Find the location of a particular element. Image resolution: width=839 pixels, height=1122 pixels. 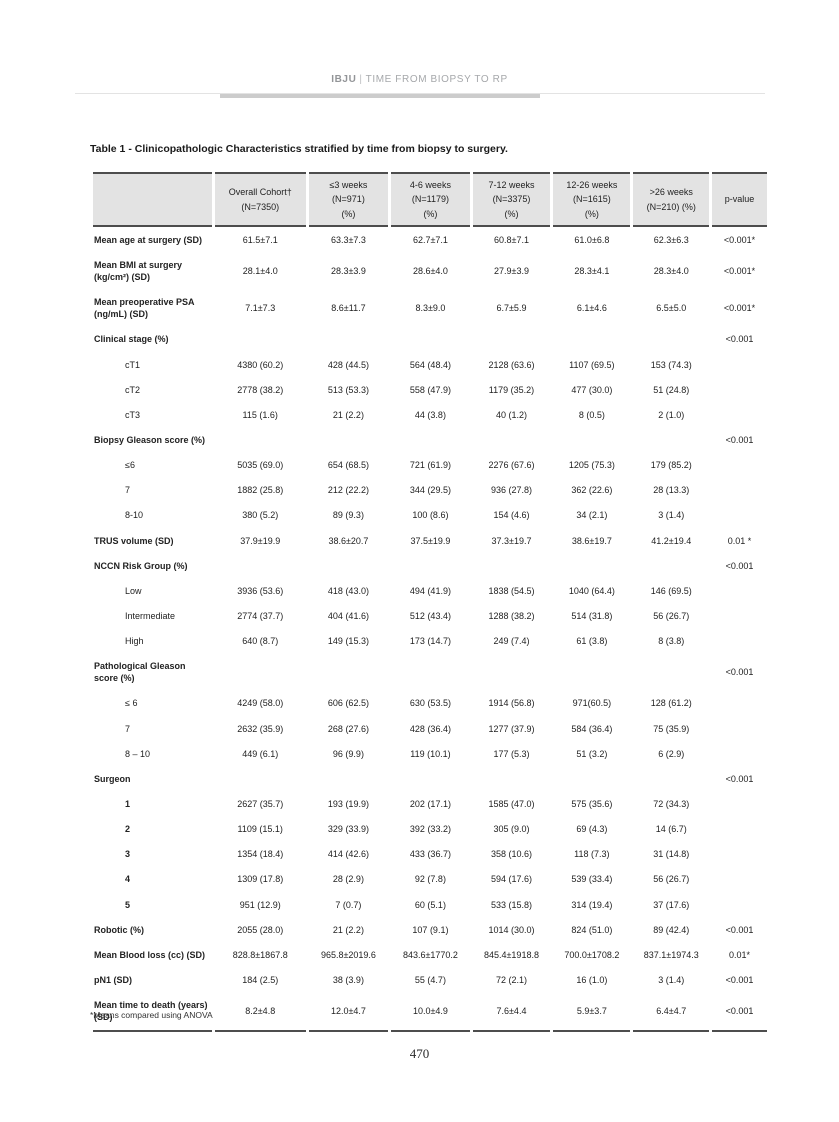

cell-value: 37.5±19.9 is located at coordinates (430, 540).